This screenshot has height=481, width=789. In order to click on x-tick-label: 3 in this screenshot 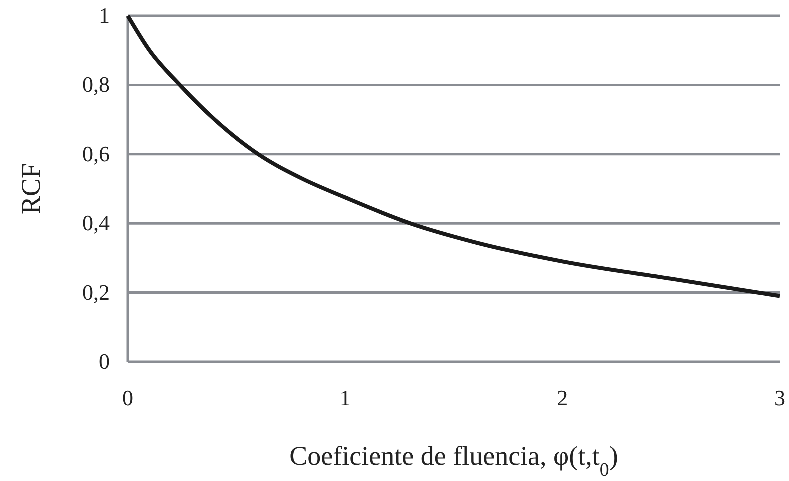, I will do `click(780, 398)`.